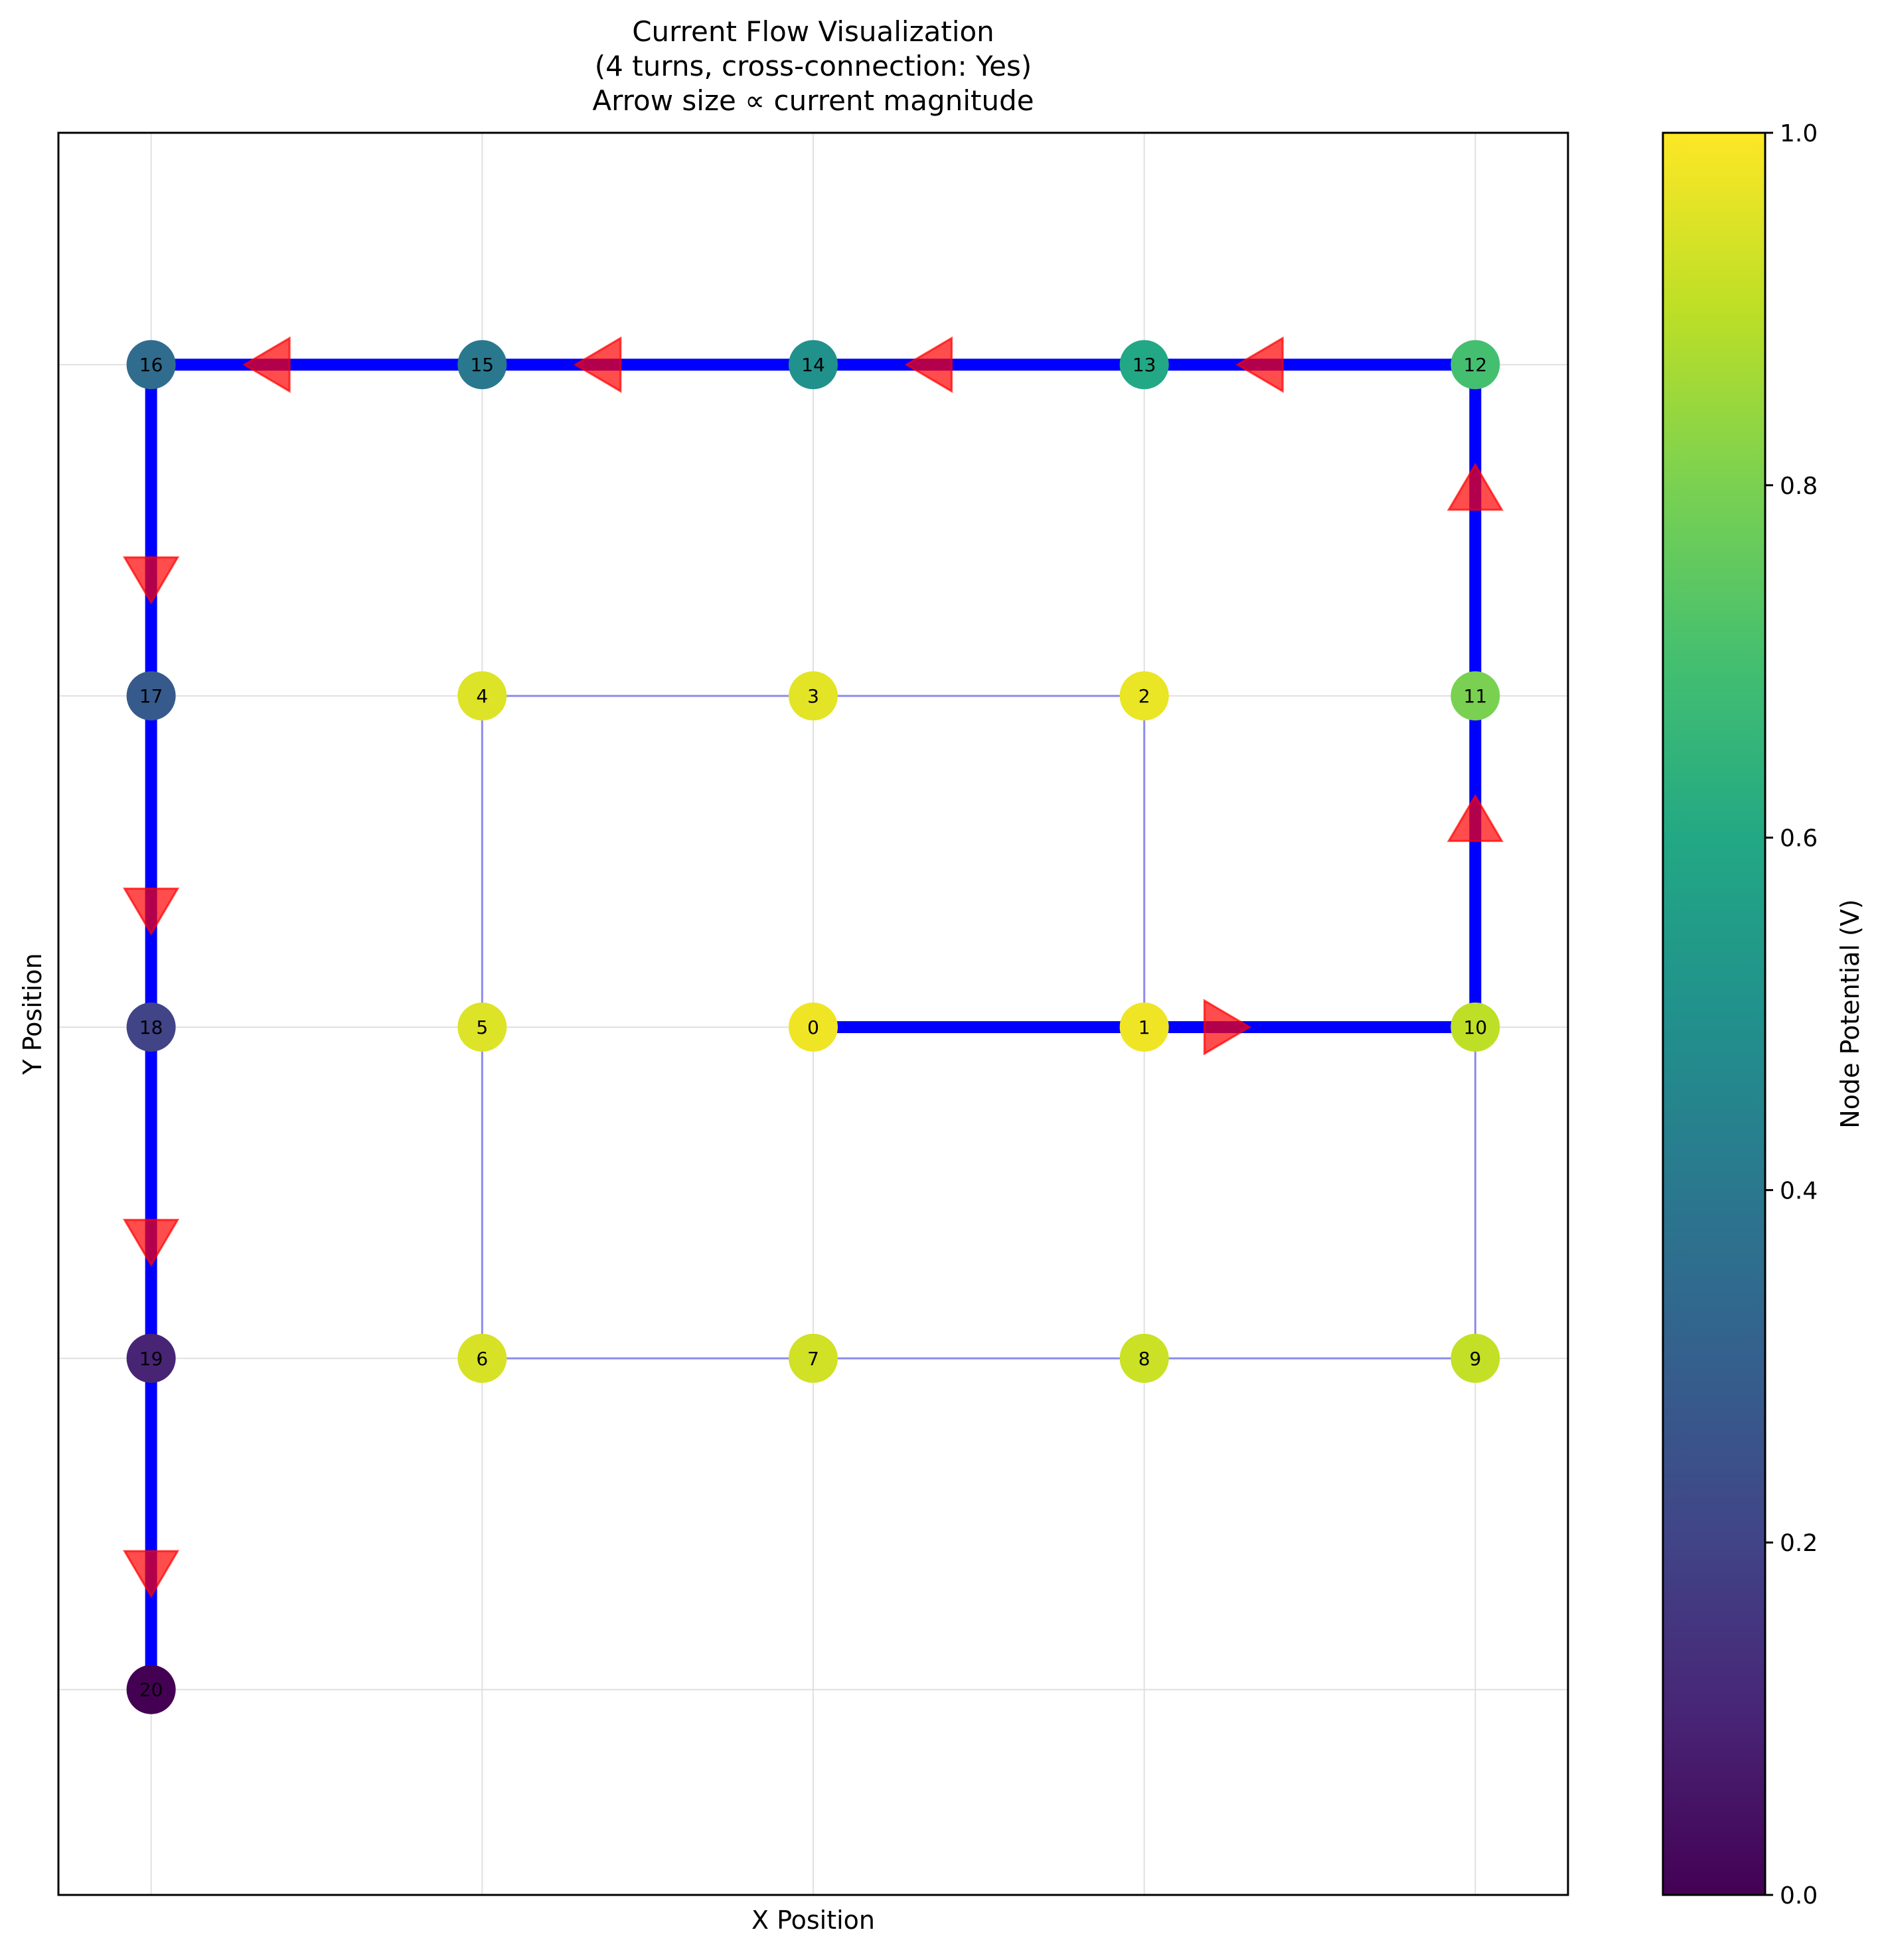 This screenshot has height=1960, width=1878. I want to click on node-label: 19, so click(151, 1359).